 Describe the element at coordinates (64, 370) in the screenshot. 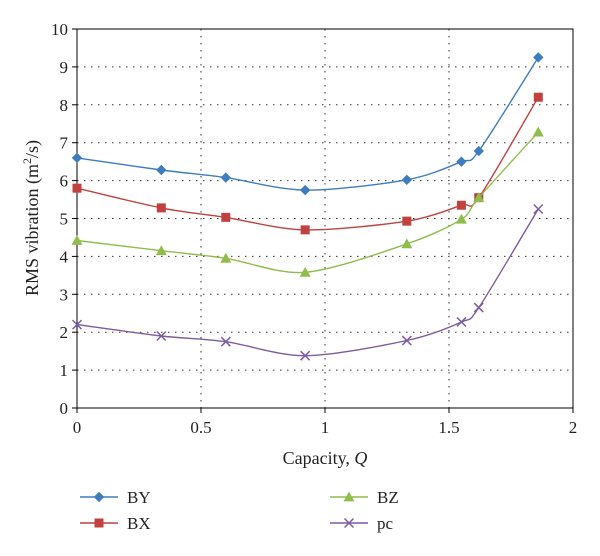

I see `y-tick-label: 1` at that location.